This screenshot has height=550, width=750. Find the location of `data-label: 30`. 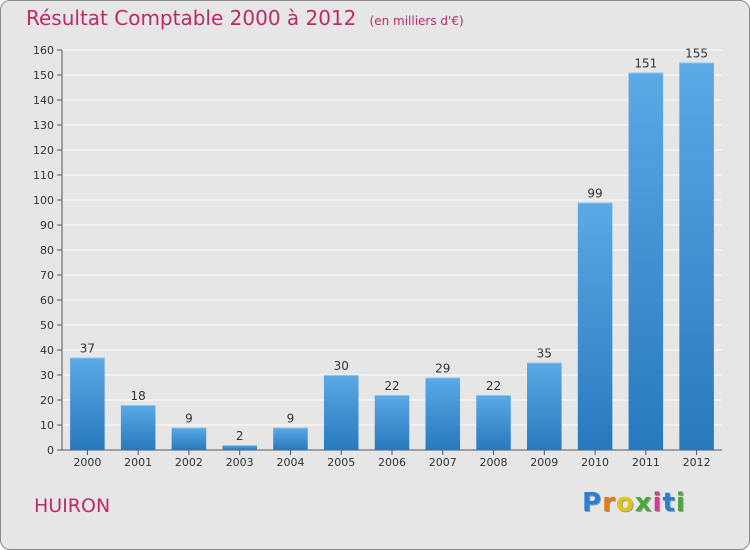

data-label: 30 is located at coordinates (341, 366).